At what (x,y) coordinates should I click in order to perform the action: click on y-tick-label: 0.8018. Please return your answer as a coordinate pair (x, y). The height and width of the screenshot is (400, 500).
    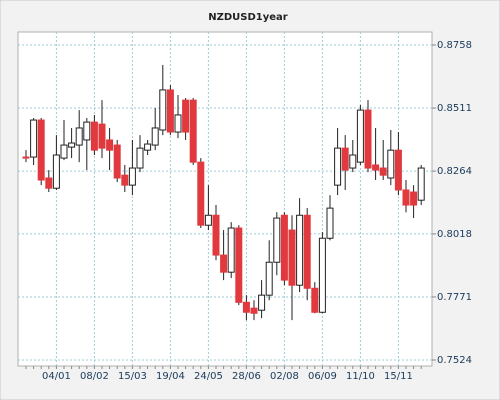
    Looking at the image, I should click on (454, 234).